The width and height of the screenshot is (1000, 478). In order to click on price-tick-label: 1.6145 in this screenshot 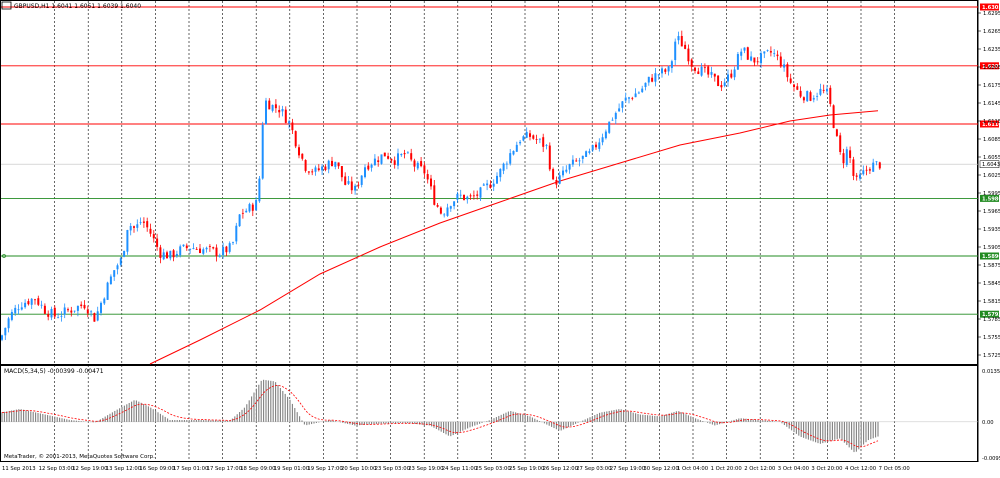, I will do `click(991, 104)`.